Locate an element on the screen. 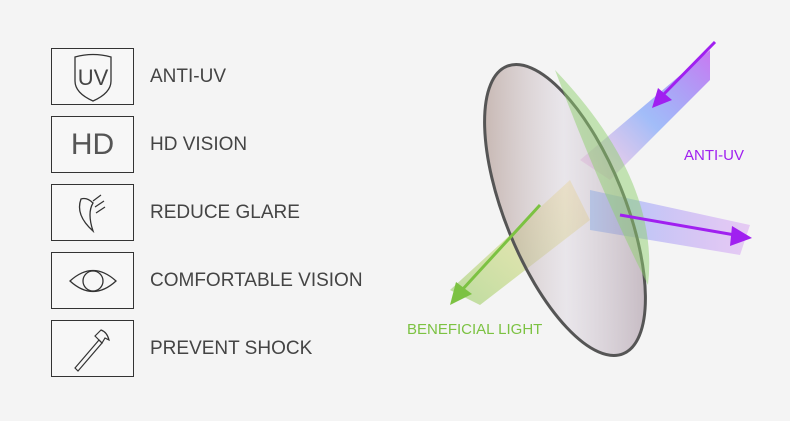 The width and height of the screenshot is (790, 421). feature-box-hd: HD is located at coordinates (92, 144).